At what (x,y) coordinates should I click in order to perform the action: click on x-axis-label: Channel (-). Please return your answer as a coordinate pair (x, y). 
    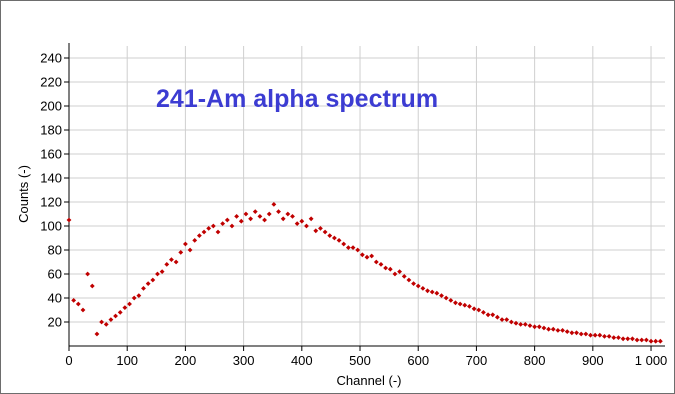
    Looking at the image, I should click on (368, 380).